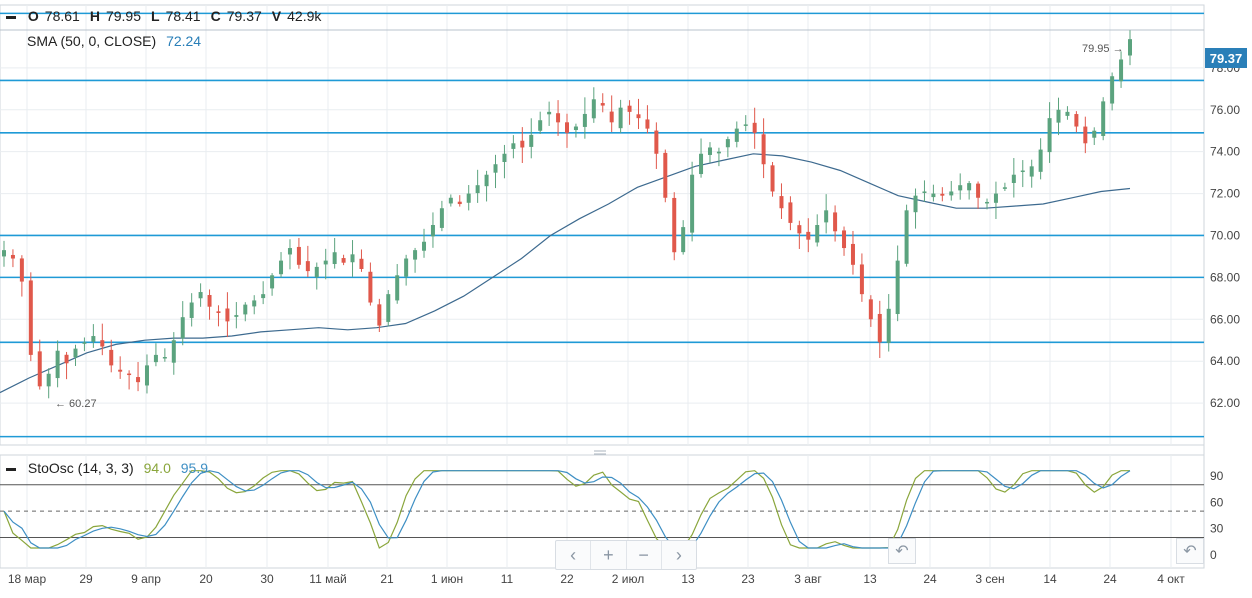 The height and width of the screenshot is (598, 1252). Describe the element at coordinates (1225, 110) in the screenshot. I see `y-tick-label: 76.00` at that location.